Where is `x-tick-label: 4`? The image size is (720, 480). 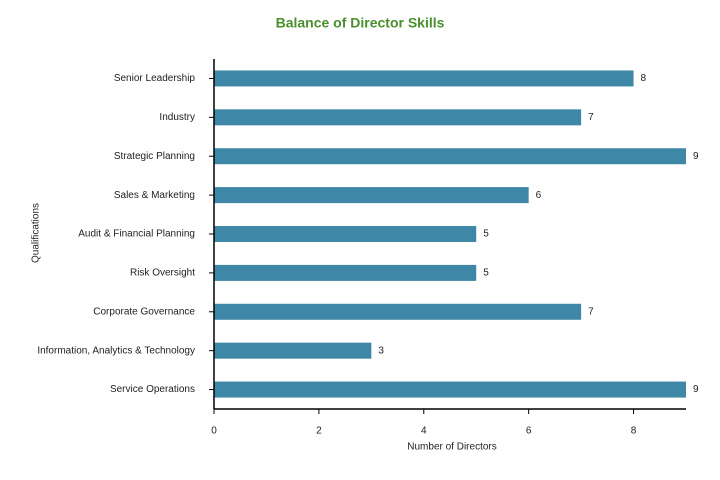
x-tick-label: 4 is located at coordinates (424, 431).